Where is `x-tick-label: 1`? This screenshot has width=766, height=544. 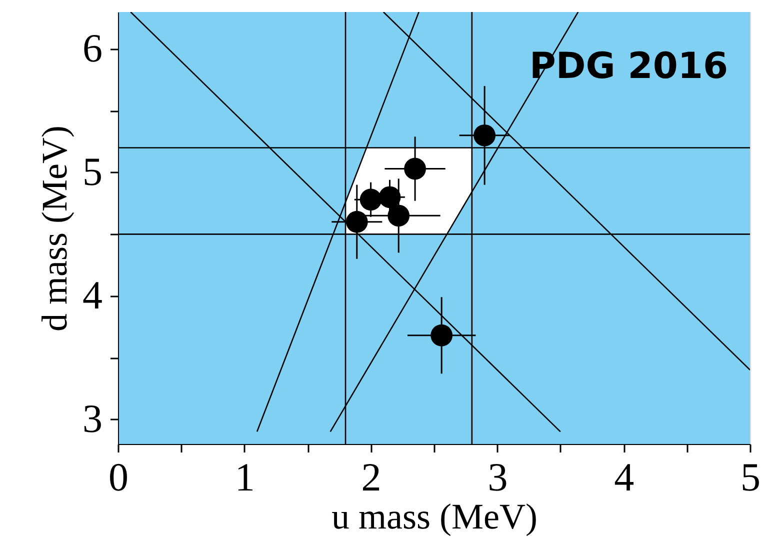
x-tick-label: 1 is located at coordinates (244, 477).